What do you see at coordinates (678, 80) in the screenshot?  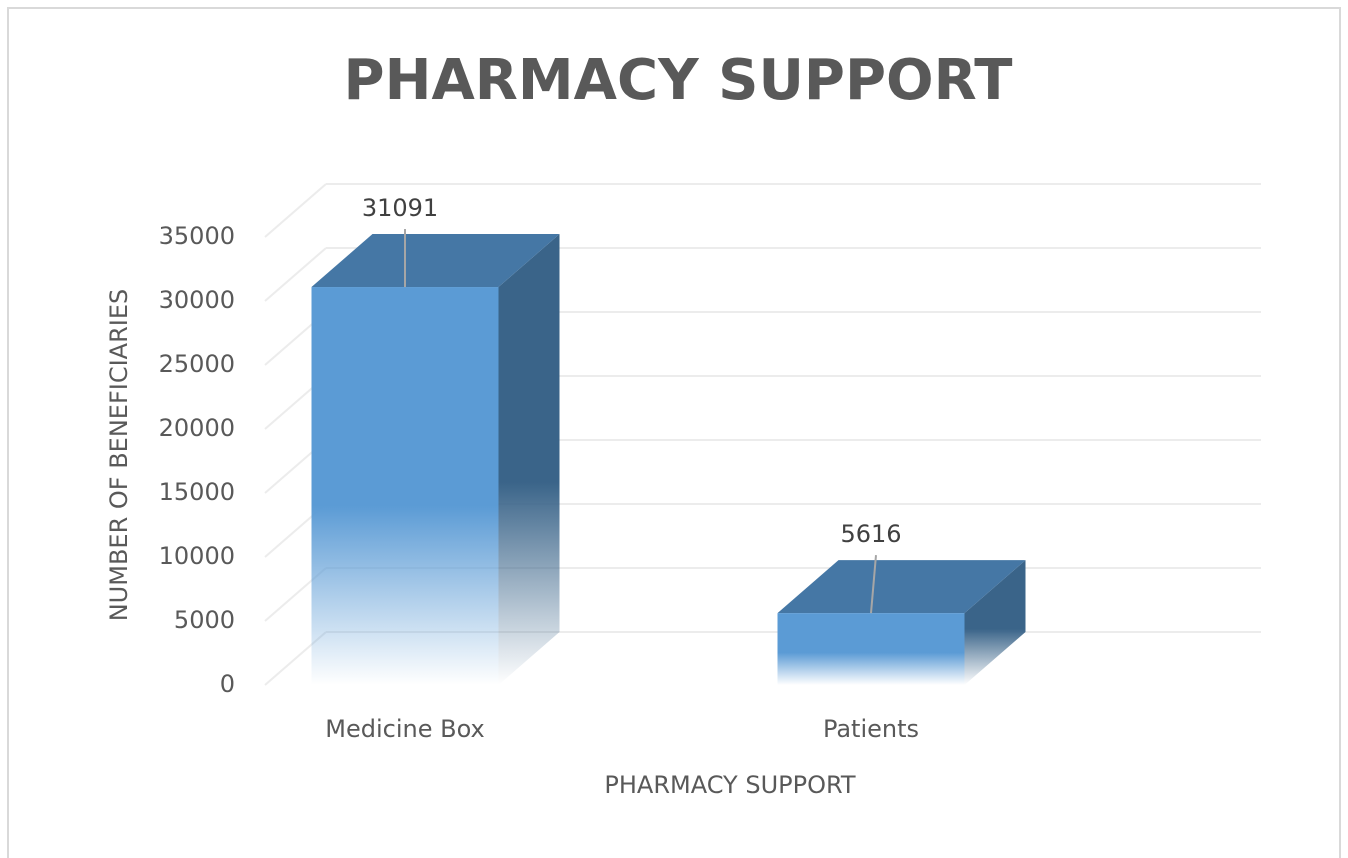 I see `chart-title: PHARMACY SUPPORT` at bounding box center [678, 80].